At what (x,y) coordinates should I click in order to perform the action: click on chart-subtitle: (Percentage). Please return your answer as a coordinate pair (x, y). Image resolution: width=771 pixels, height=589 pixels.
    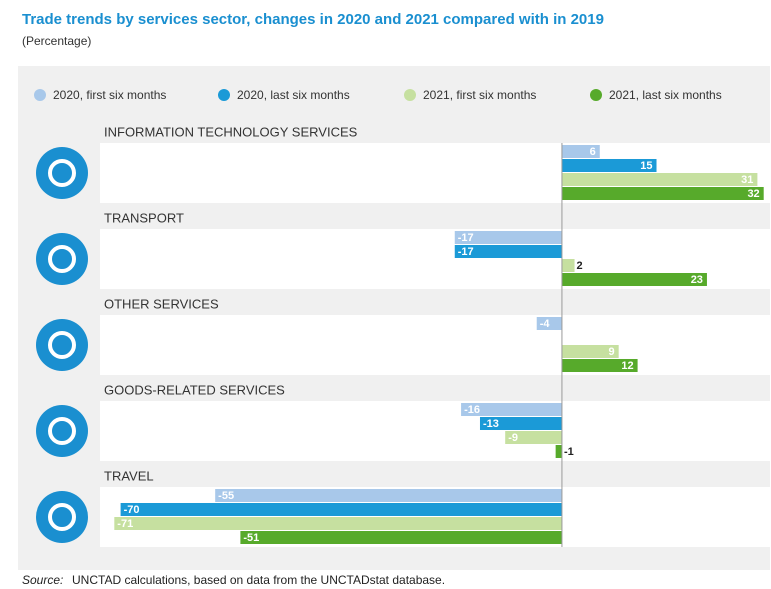
    Looking at the image, I should click on (56, 41).